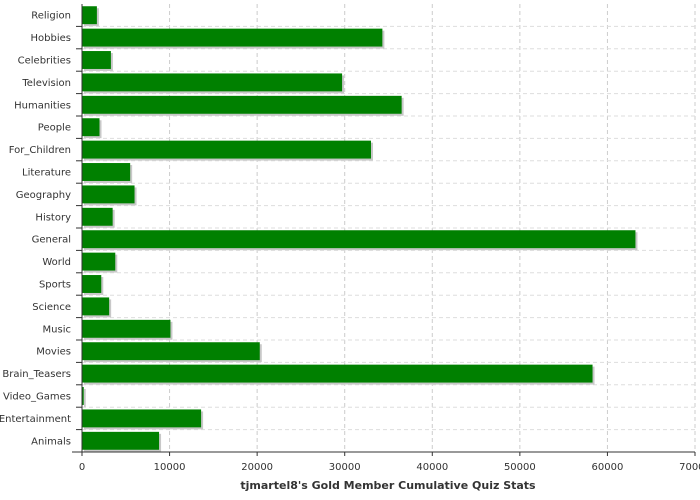 The height and width of the screenshot is (500, 700). What do you see at coordinates (257, 467) in the screenshot?
I see `x-tick-label: 20000` at bounding box center [257, 467].